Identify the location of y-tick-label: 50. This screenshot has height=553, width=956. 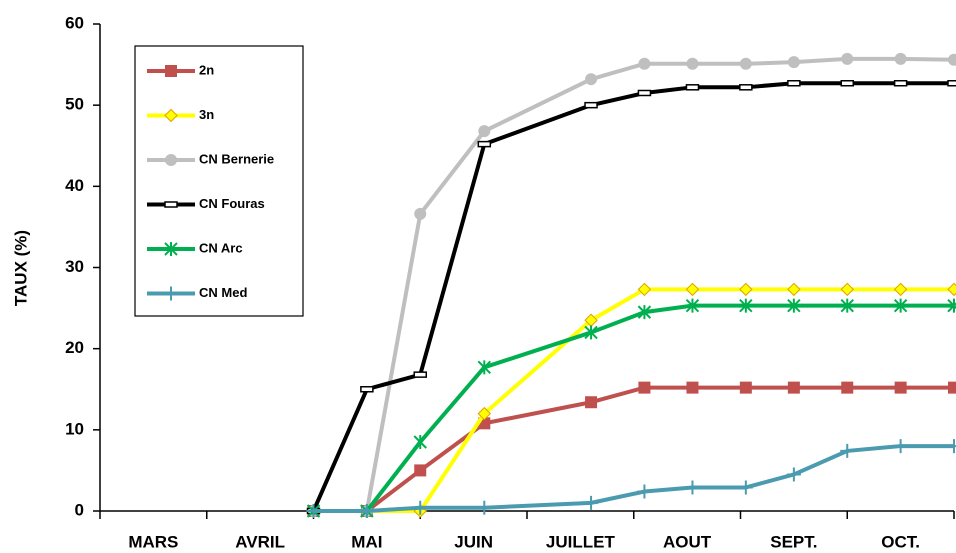
(74, 104).